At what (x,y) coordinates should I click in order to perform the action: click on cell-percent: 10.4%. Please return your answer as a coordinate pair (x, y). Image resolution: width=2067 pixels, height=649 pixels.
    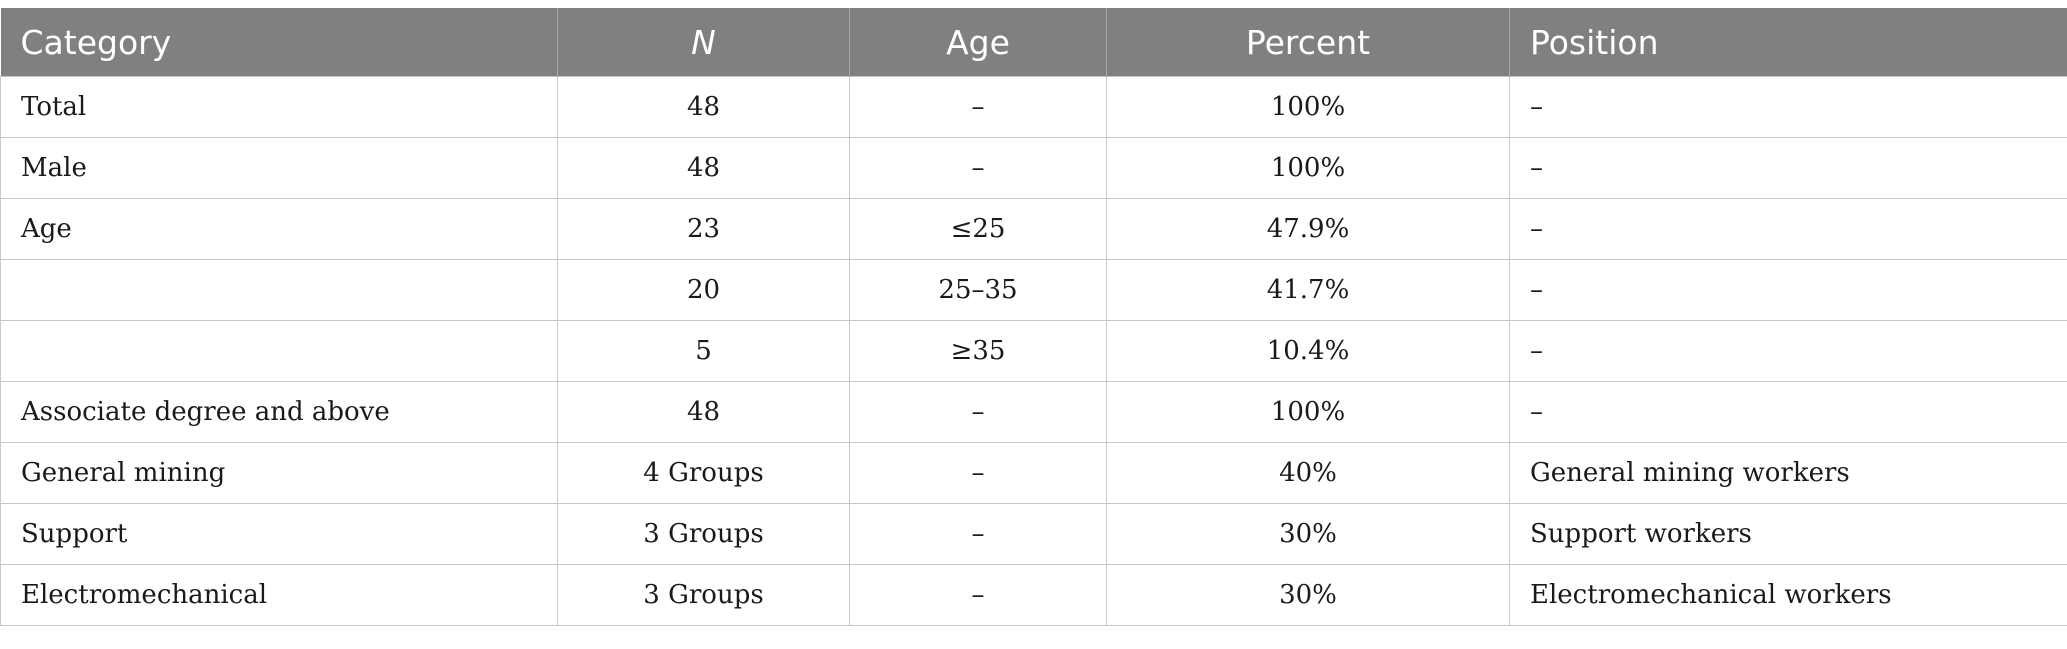
    Looking at the image, I should click on (1308, 351).